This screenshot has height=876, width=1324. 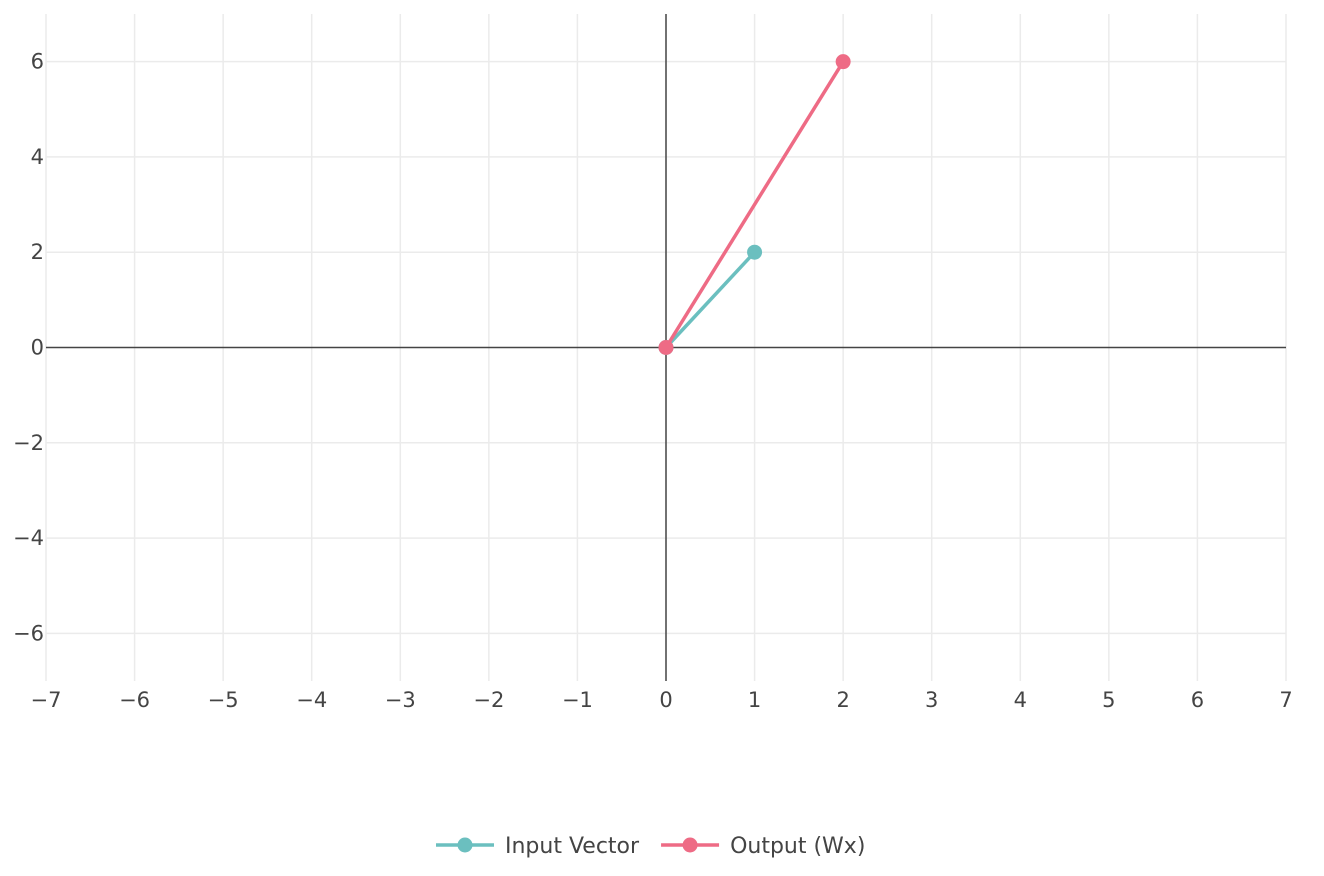 I want to click on legend-item-output-wx: Output (Wx), so click(x=763, y=846).